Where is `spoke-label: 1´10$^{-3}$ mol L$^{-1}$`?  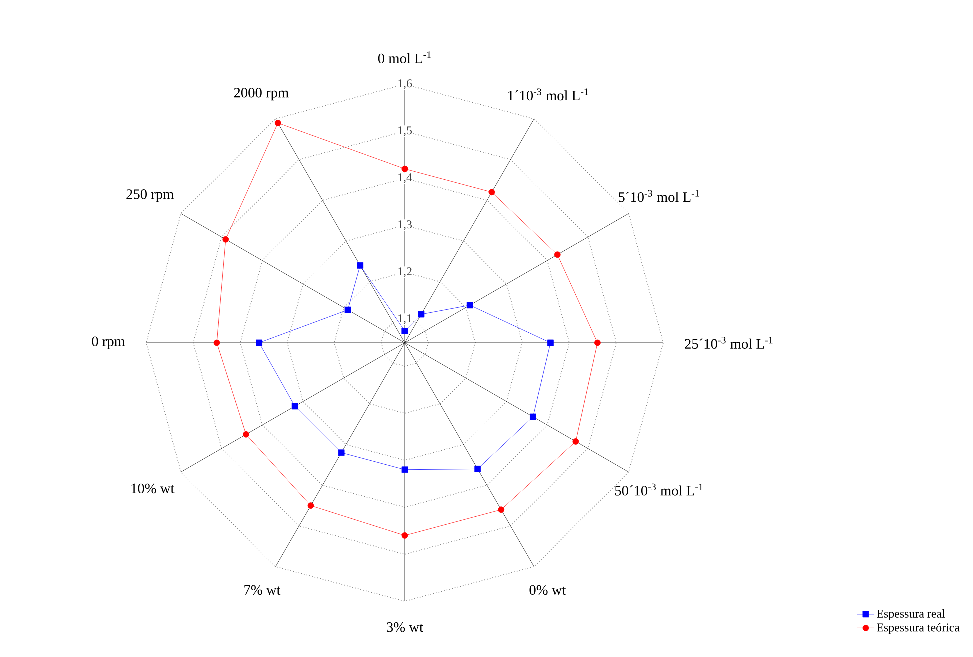 spoke-label: 1´10$^{-3}$ mol L$^{-1}$ is located at coordinates (548, 94).